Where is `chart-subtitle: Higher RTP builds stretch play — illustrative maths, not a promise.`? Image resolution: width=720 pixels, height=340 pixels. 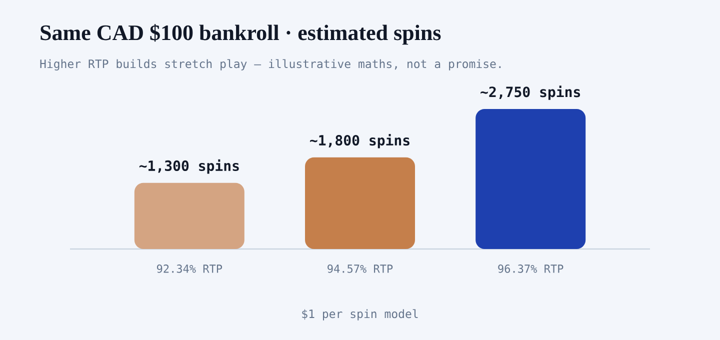
chart-subtitle: Higher RTP builds stretch play — illustrative maths, not a promise. is located at coordinates (270, 64).